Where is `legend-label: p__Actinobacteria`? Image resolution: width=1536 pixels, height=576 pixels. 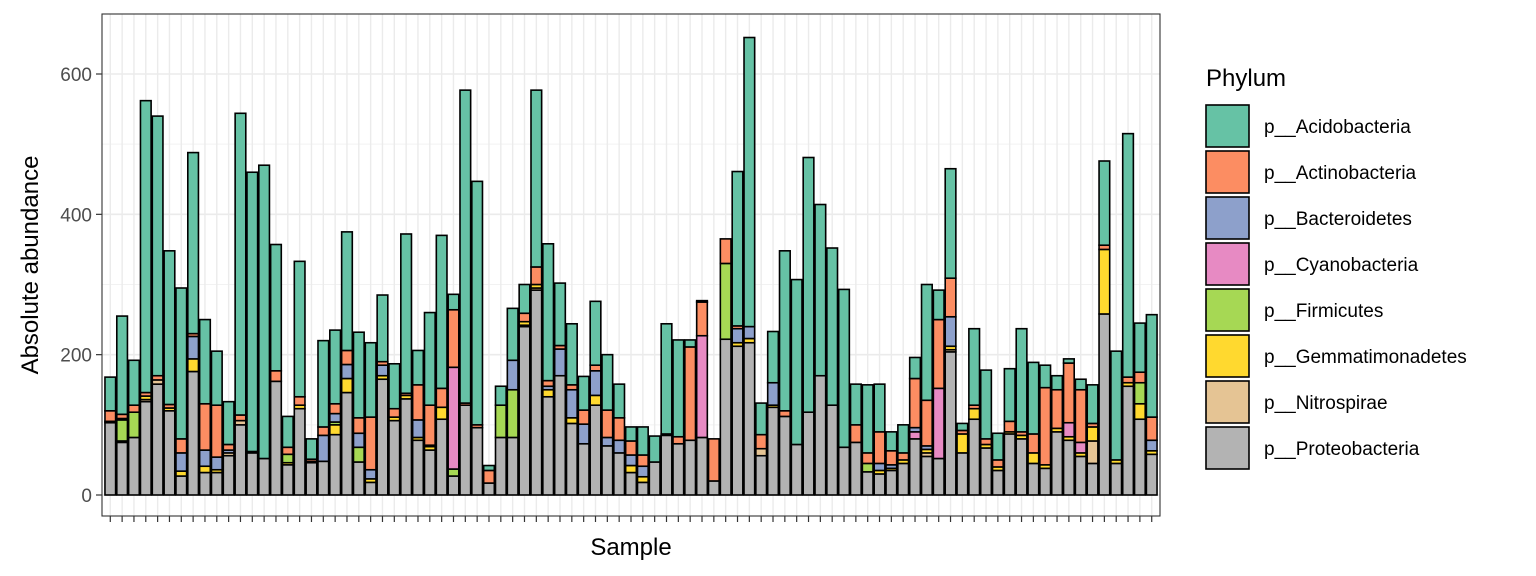 legend-label: p__Actinobacteria is located at coordinates (1340, 173).